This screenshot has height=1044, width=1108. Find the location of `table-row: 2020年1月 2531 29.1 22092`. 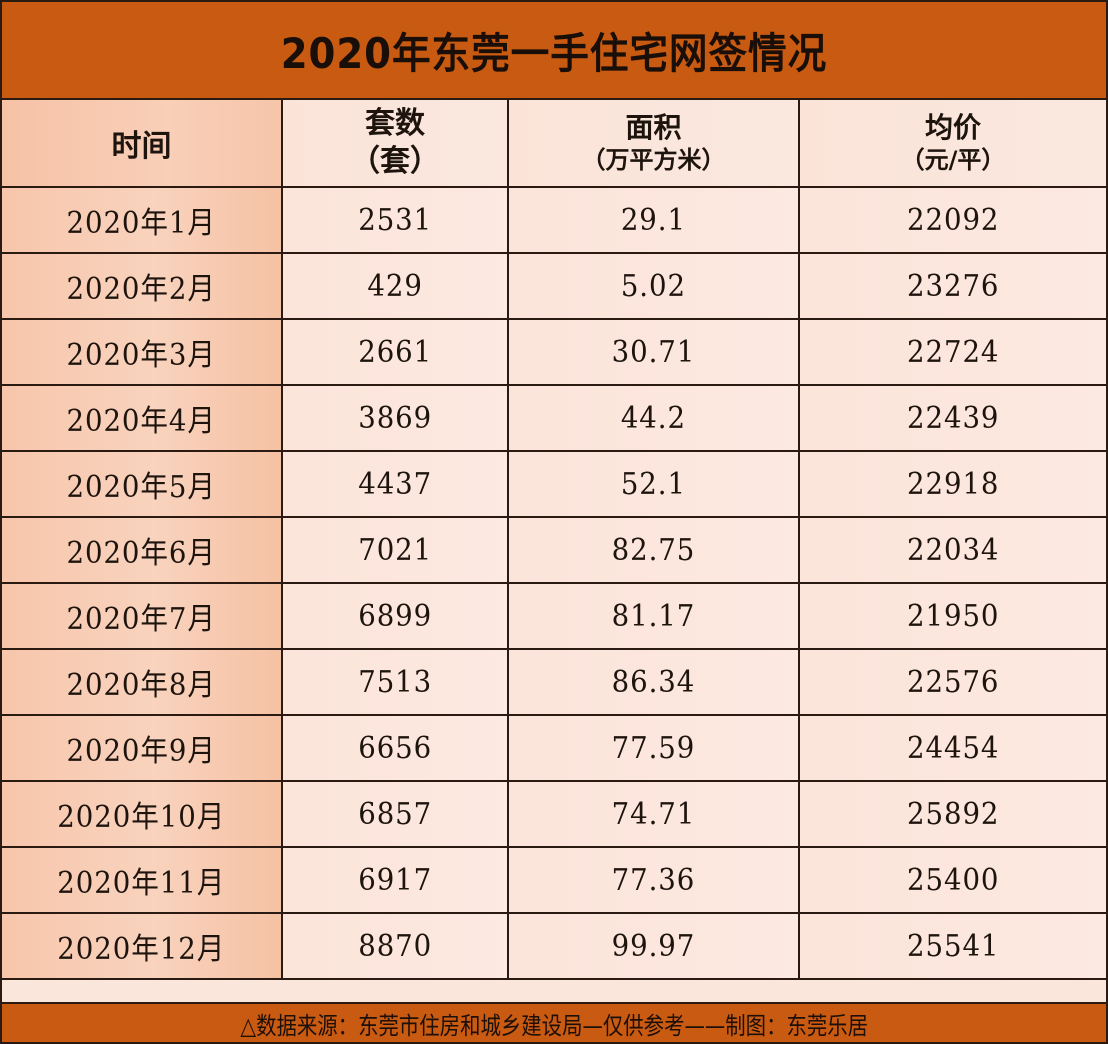

table-row: 2020年1月 2531 29.1 22092 is located at coordinates (554, 220).